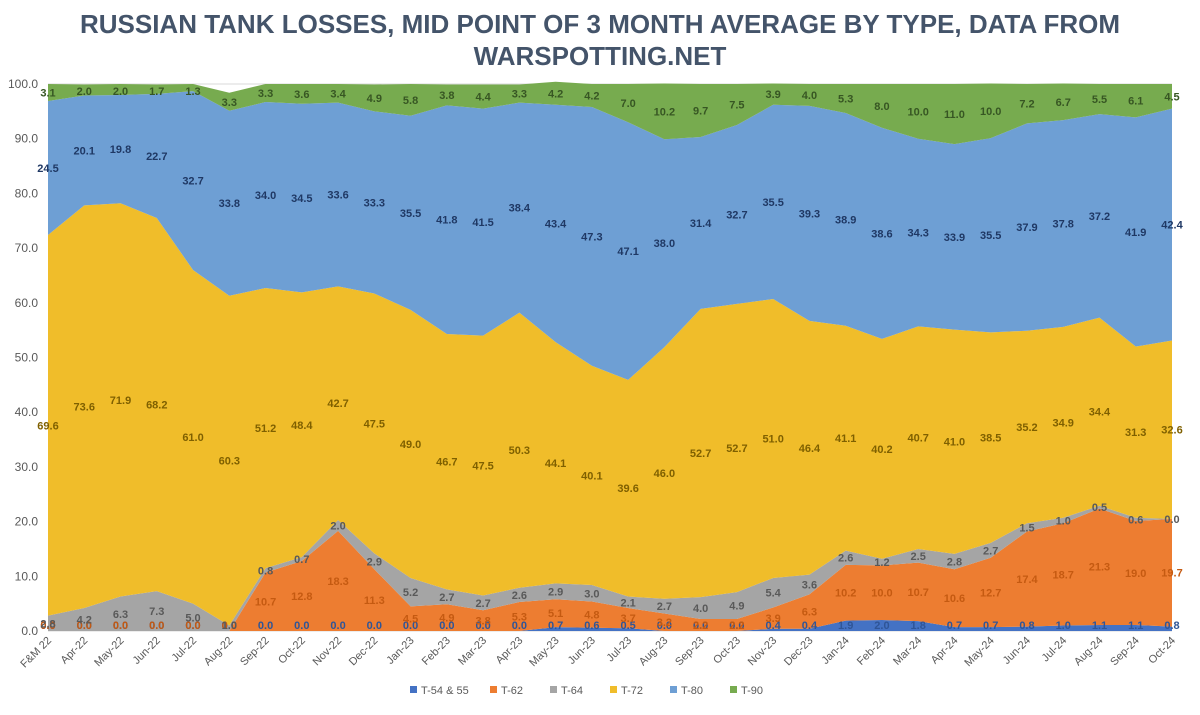  What do you see at coordinates (845, 220) in the screenshot?
I see `data-label: 38.9` at bounding box center [845, 220].